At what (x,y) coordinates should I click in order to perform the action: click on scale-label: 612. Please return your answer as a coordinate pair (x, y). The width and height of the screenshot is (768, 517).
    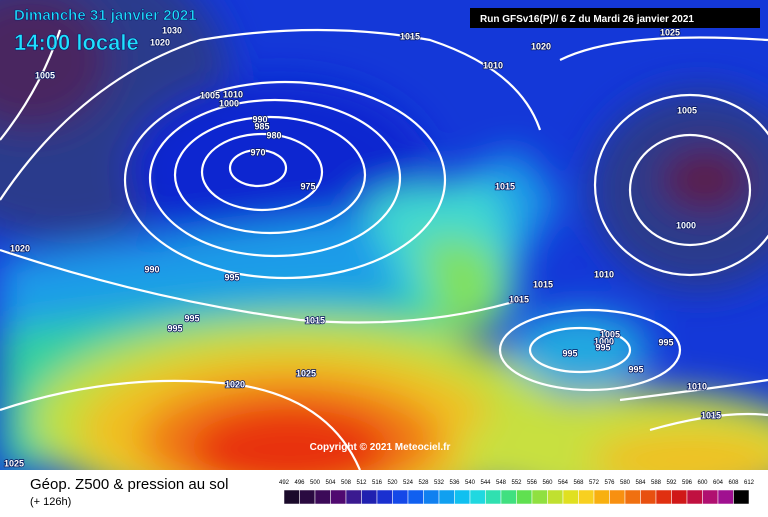
    Looking at the image, I should click on (749, 483).